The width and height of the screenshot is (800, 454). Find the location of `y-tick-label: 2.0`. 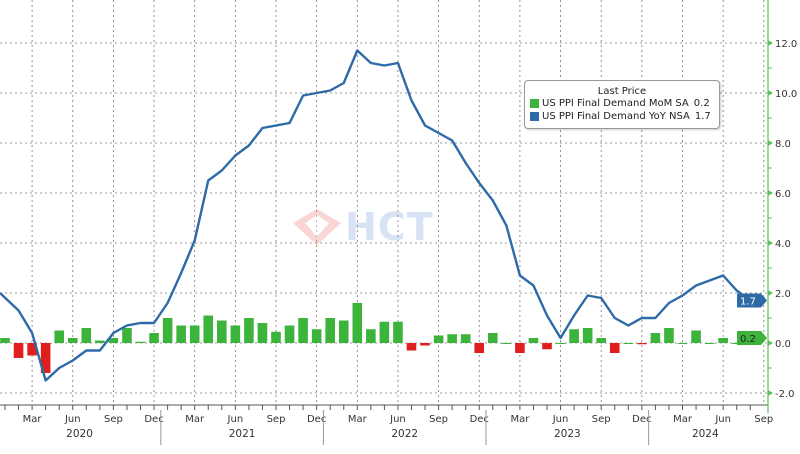

y-tick-label: 2.0 is located at coordinates (783, 294).